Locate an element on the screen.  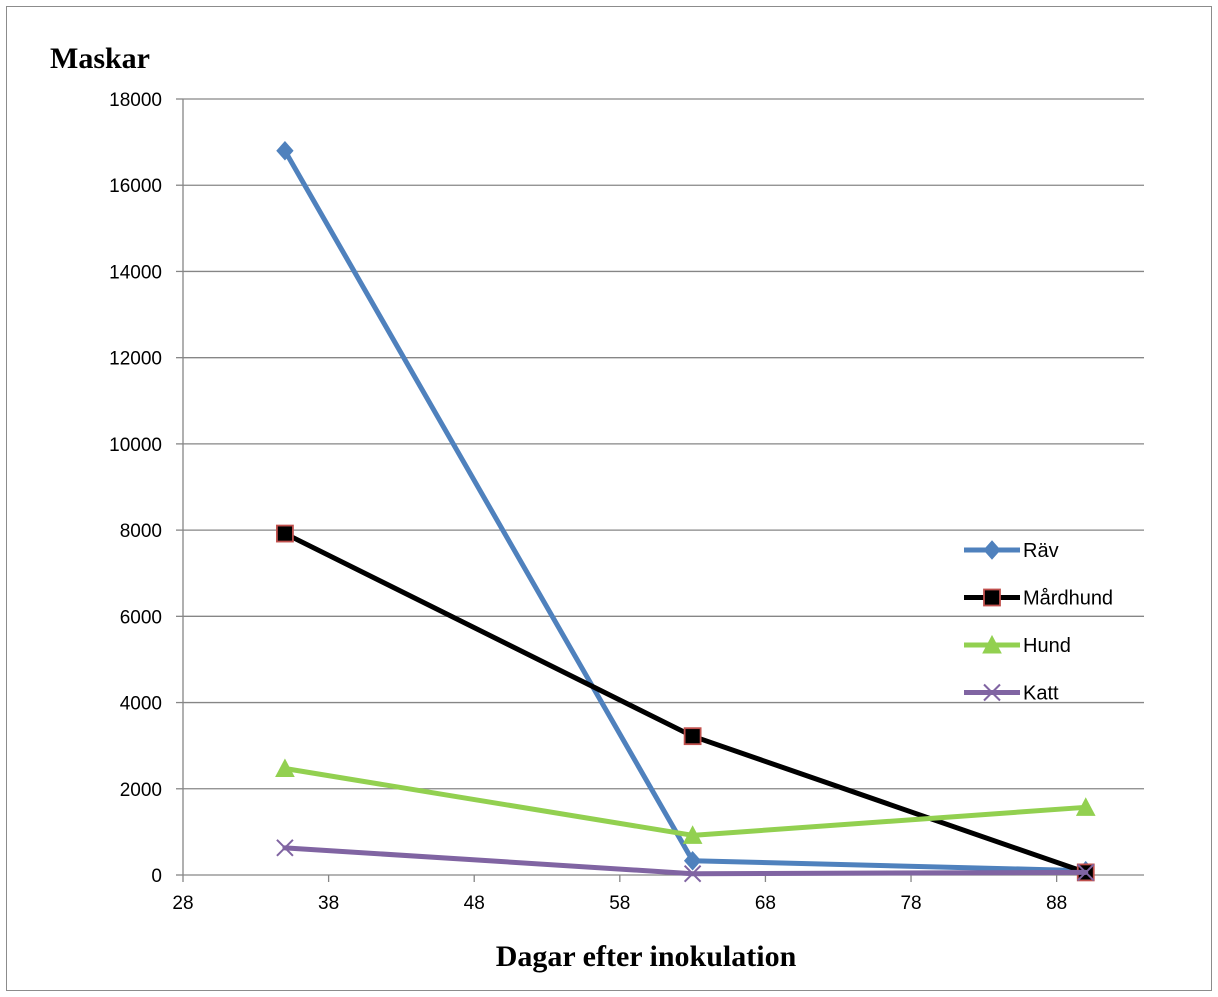
legend-label: Mårdhund is located at coordinates (1068, 599).